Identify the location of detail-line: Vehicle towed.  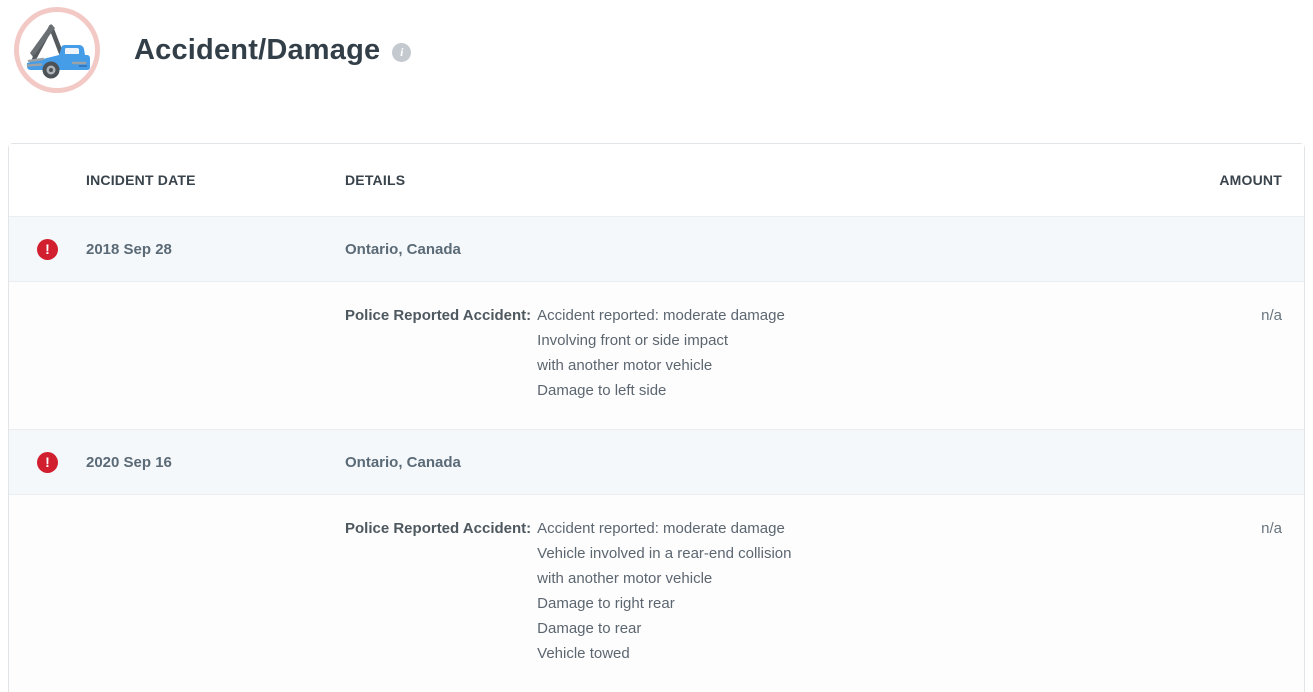
(583, 653).